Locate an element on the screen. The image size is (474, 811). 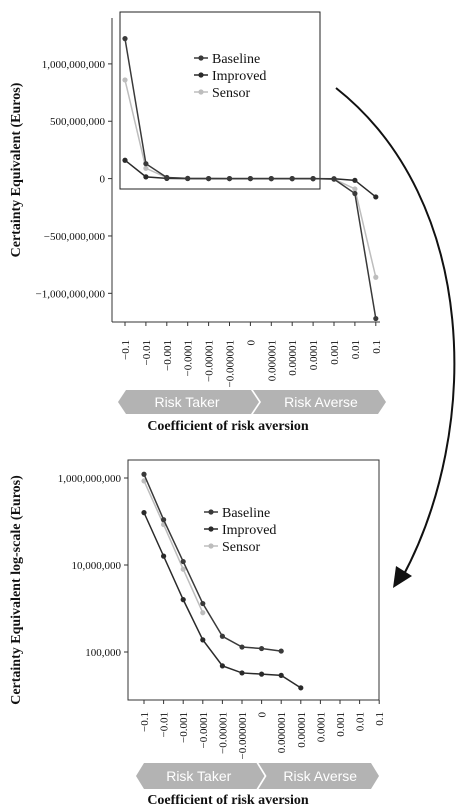
bottom-x-tick-label: 0 is located at coordinates (263, 715).